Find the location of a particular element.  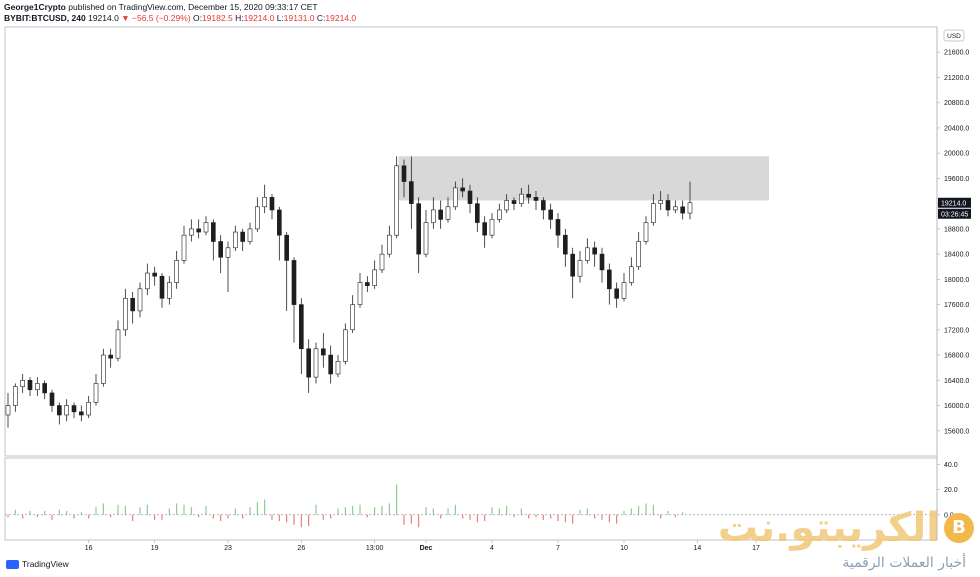

low-label: L: is located at coordinates (280, 18).